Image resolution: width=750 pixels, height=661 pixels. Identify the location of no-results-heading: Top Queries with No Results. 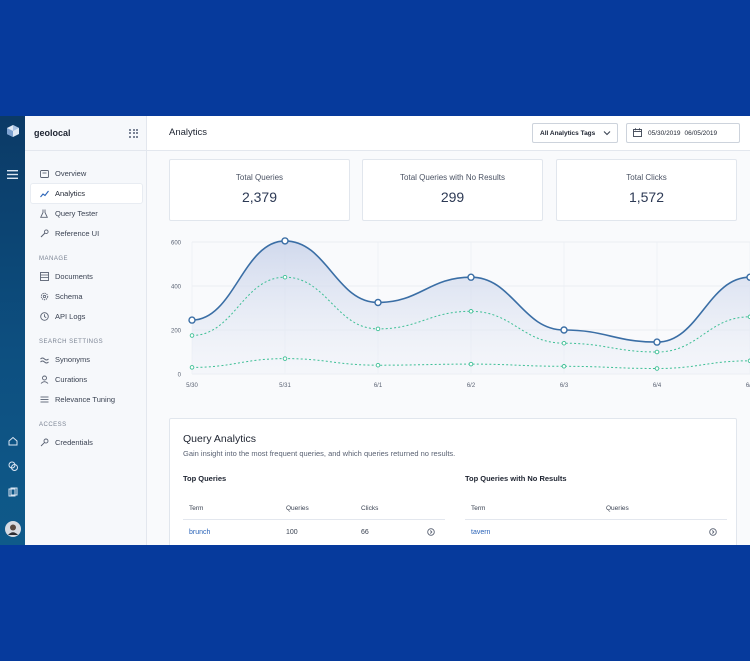
(516, 478).